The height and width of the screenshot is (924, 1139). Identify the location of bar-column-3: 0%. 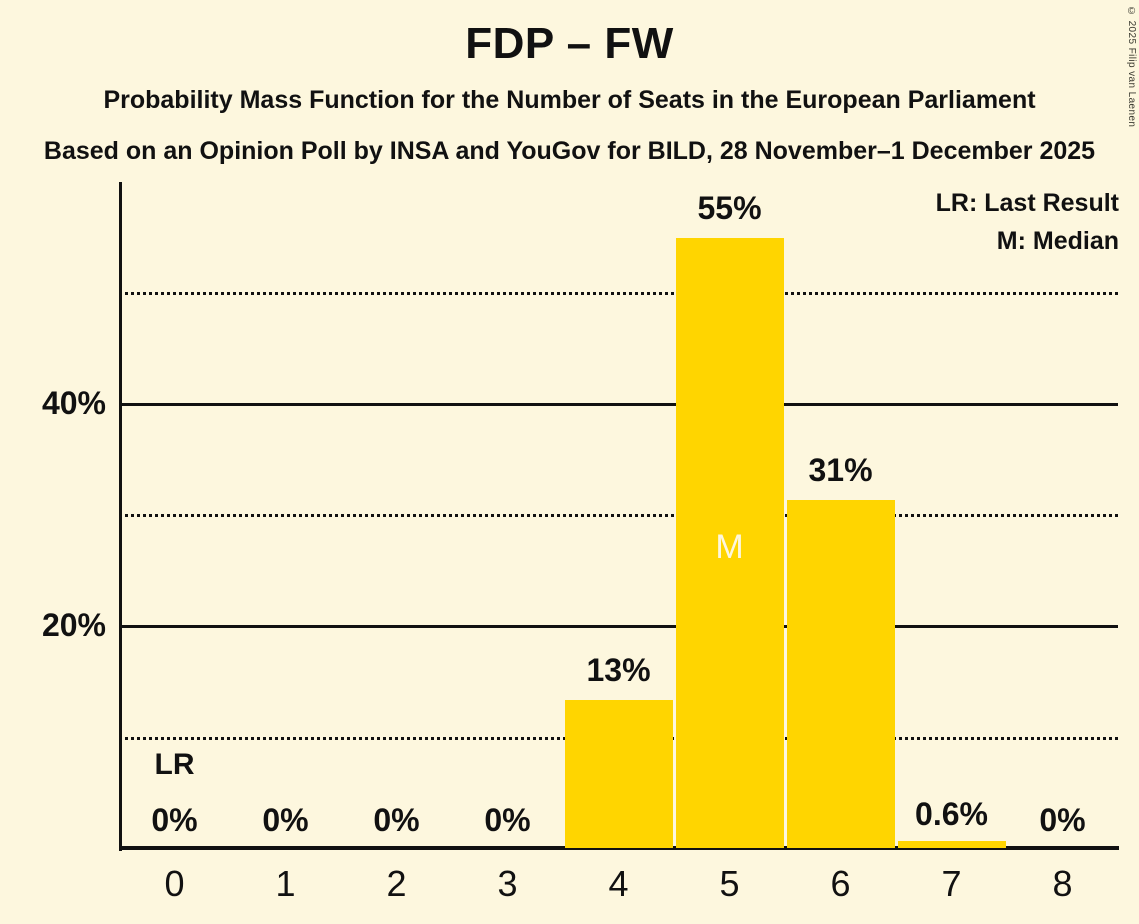
(507, 515).